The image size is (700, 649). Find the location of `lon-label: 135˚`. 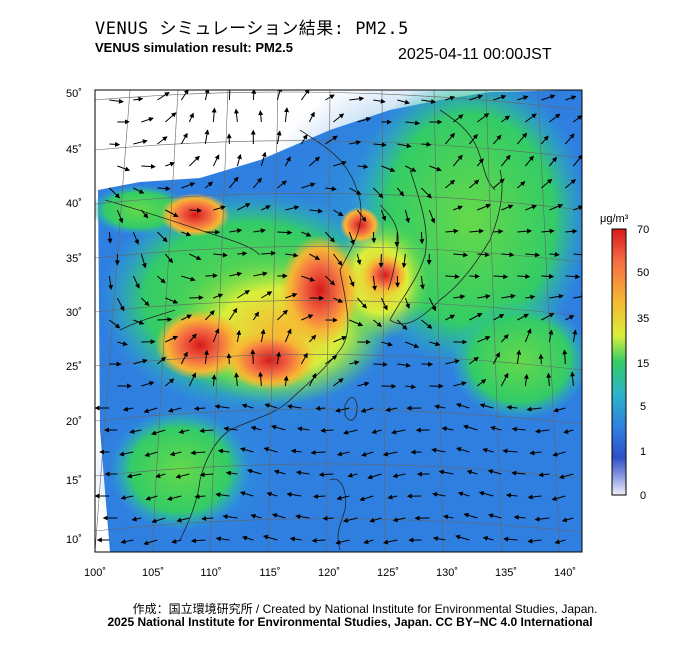

lon-label: 135˚ is located at coordinates (506, 573).